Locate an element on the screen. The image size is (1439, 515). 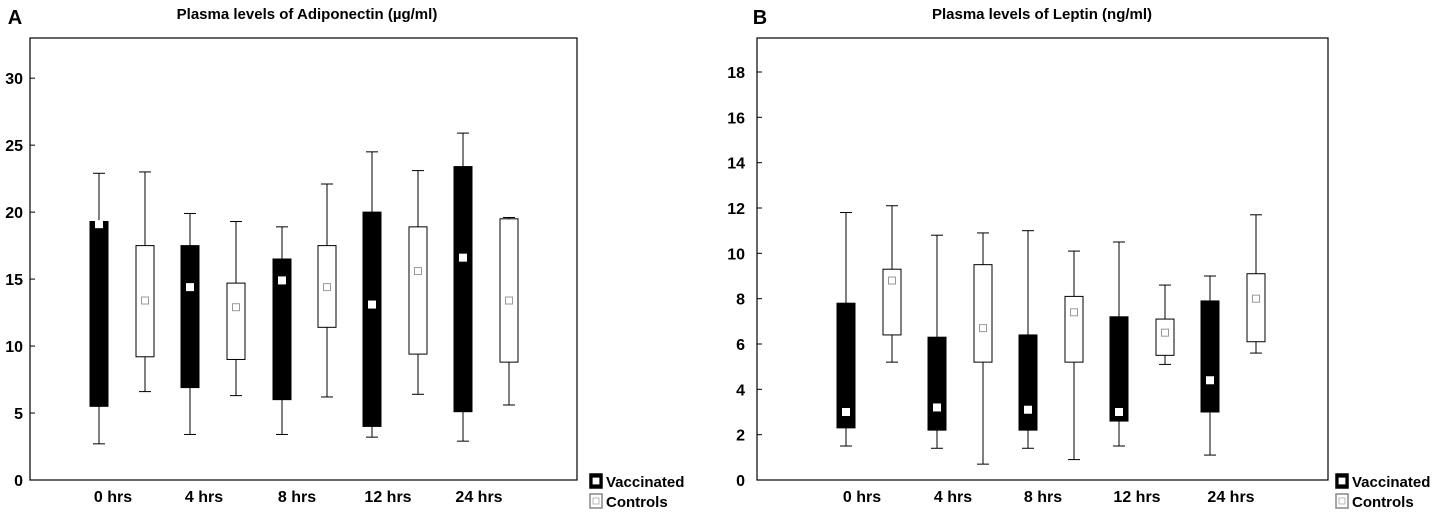
chart-title: Plasma levels of Leptin (ng/ml) is located at coordinates (1042, 14).